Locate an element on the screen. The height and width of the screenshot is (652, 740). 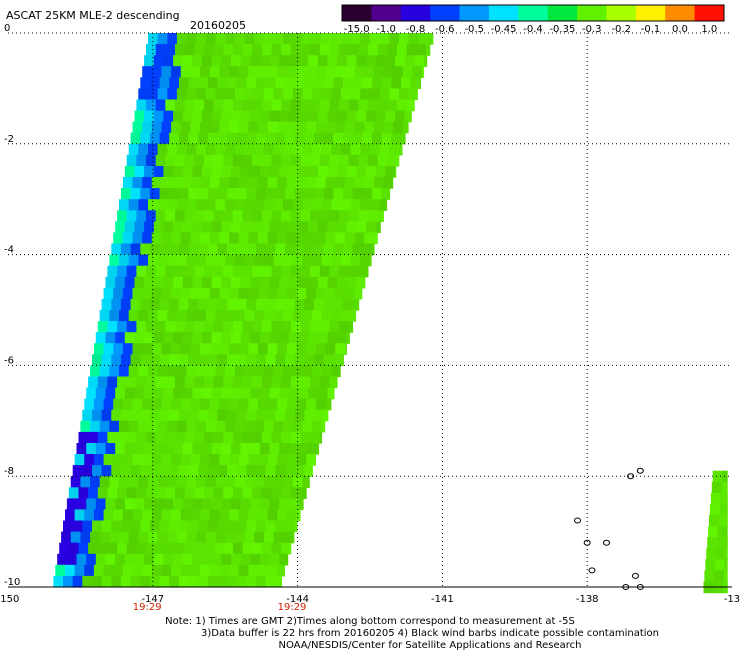
island is located at coordinates (577, 520).